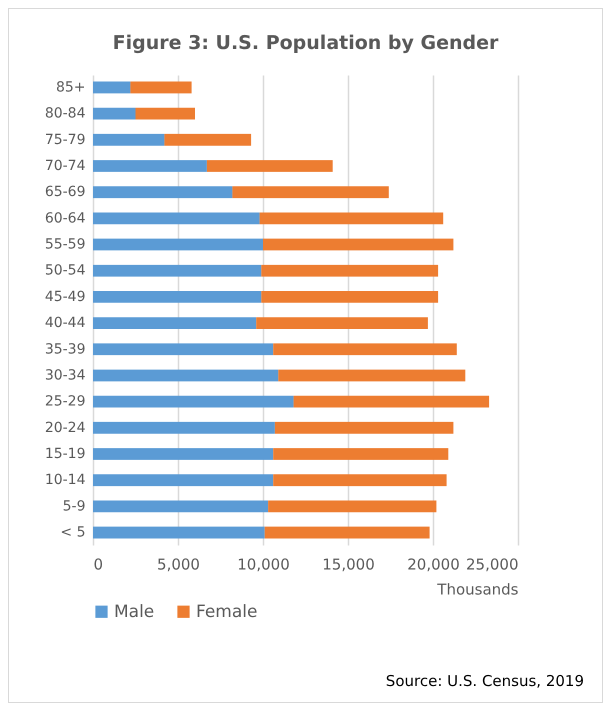 The width and height of the screenshot is (615, 711). What do you see at coordinates (348, 565) in the screenshot?
I see `x-tick-label: 15,000` at bounding box center [348, 565].